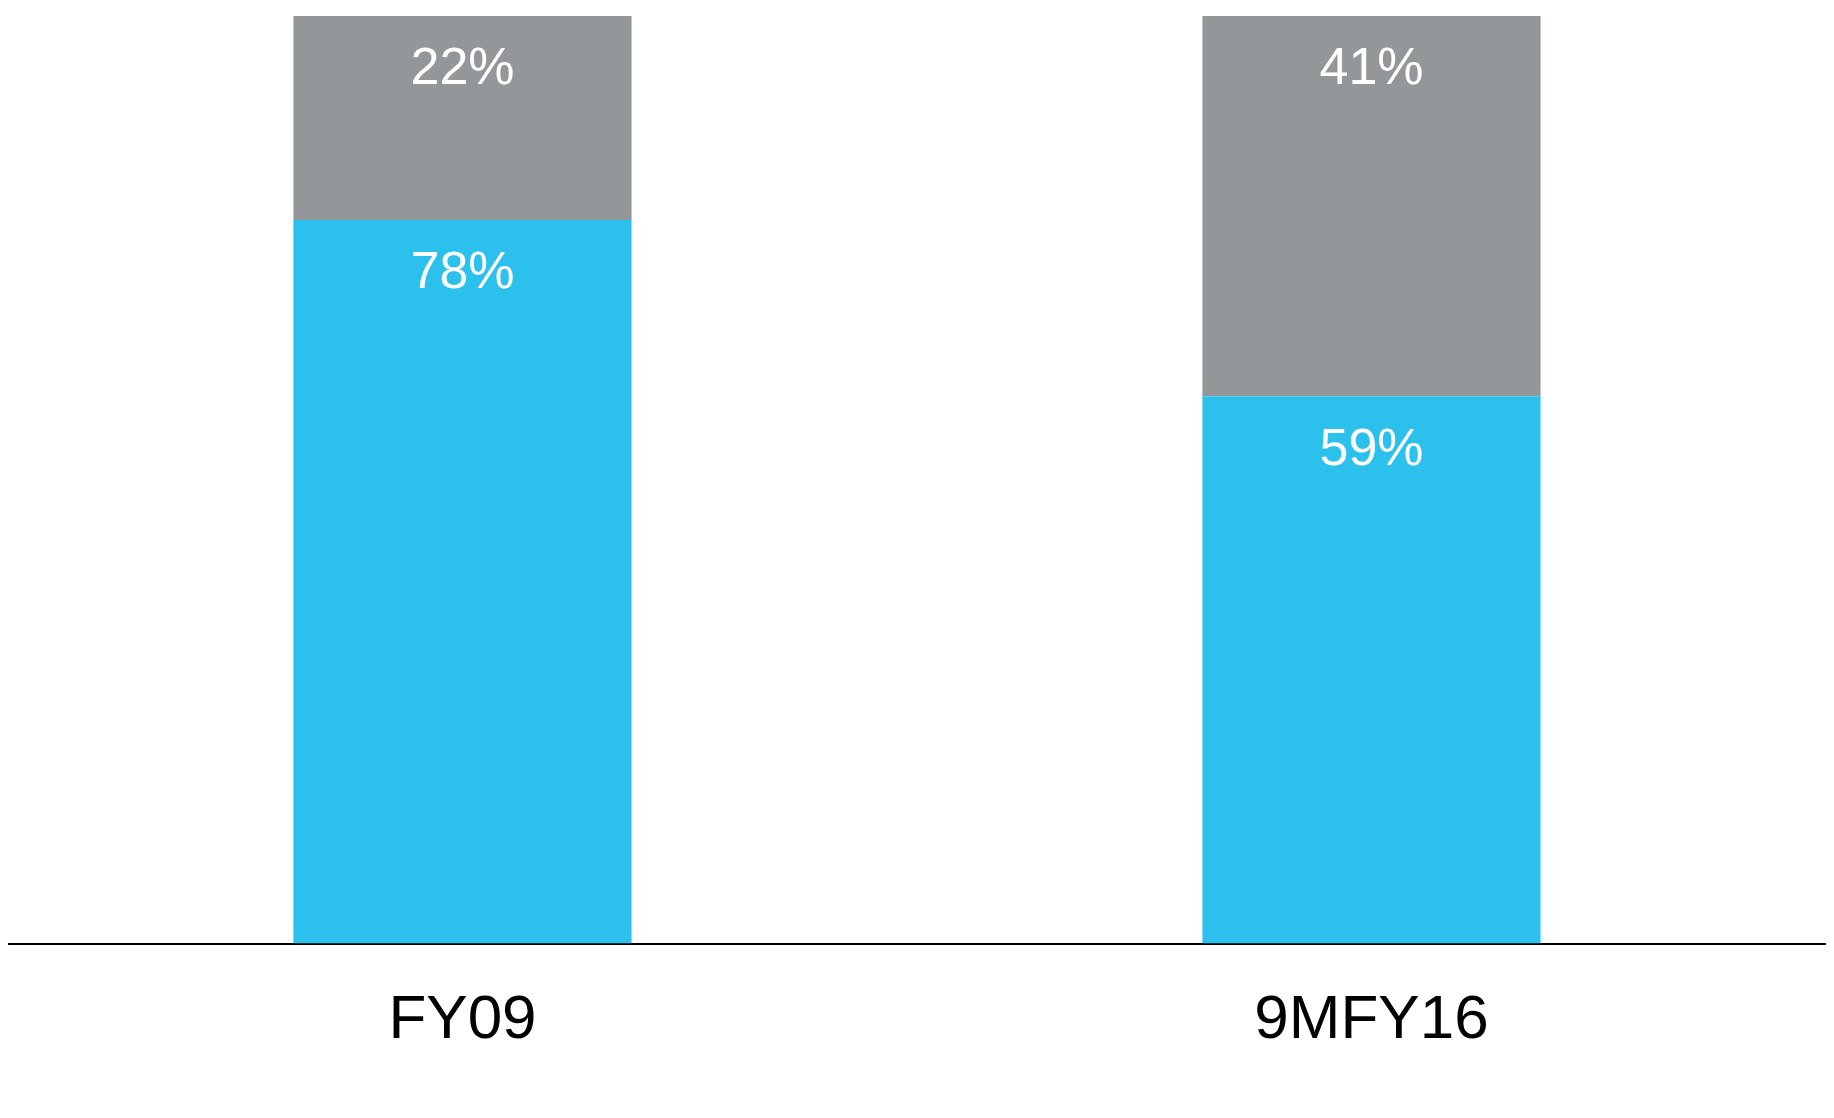  I want to click on x-tick-label: 9MFY16, so click(1371, 1016).